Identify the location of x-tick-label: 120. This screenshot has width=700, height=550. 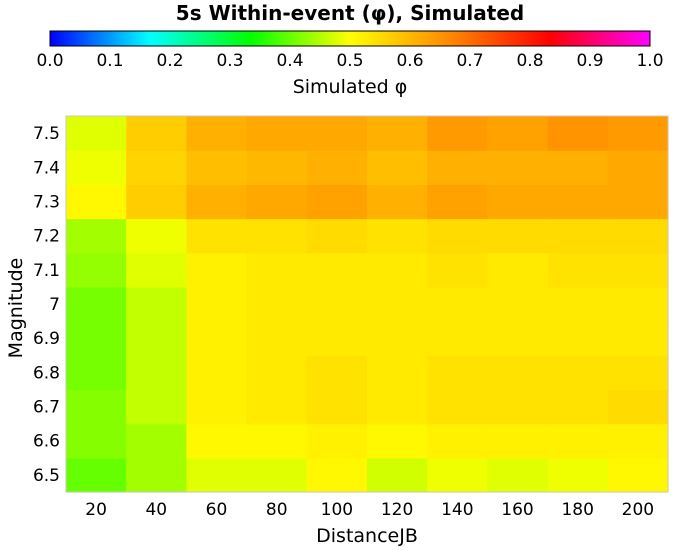
(397, 510).